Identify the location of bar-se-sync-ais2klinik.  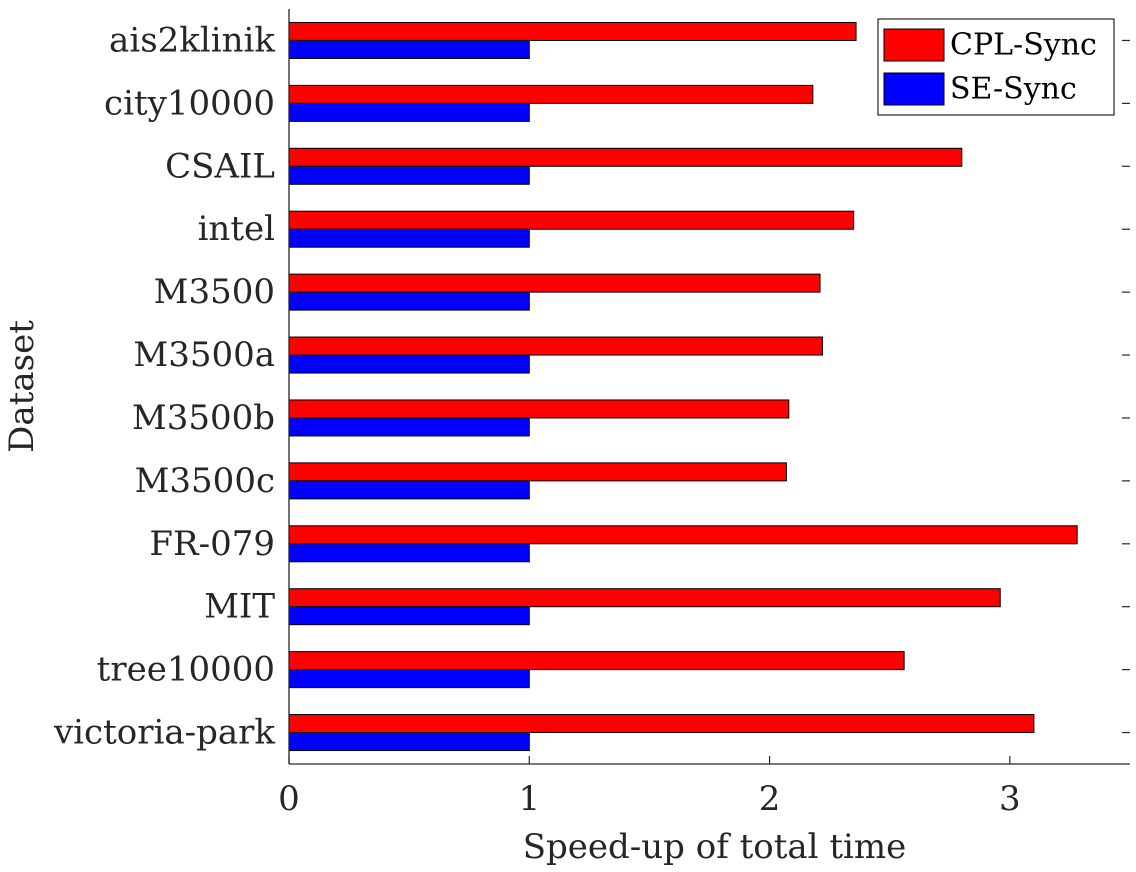
(409, 49).